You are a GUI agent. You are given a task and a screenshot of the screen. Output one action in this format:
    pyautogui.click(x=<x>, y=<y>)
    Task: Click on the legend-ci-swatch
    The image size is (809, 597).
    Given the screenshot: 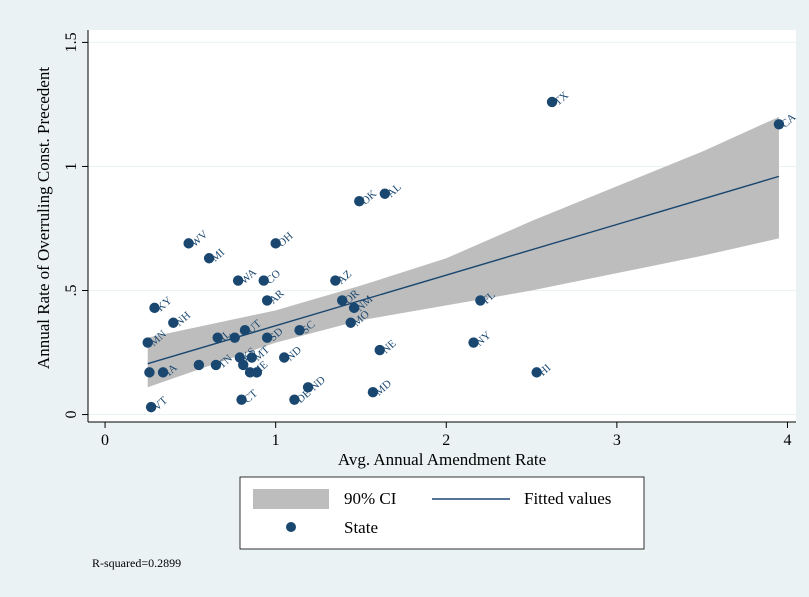 What is the action you would take?
    pyautogui.click(x=291, y=499)
    